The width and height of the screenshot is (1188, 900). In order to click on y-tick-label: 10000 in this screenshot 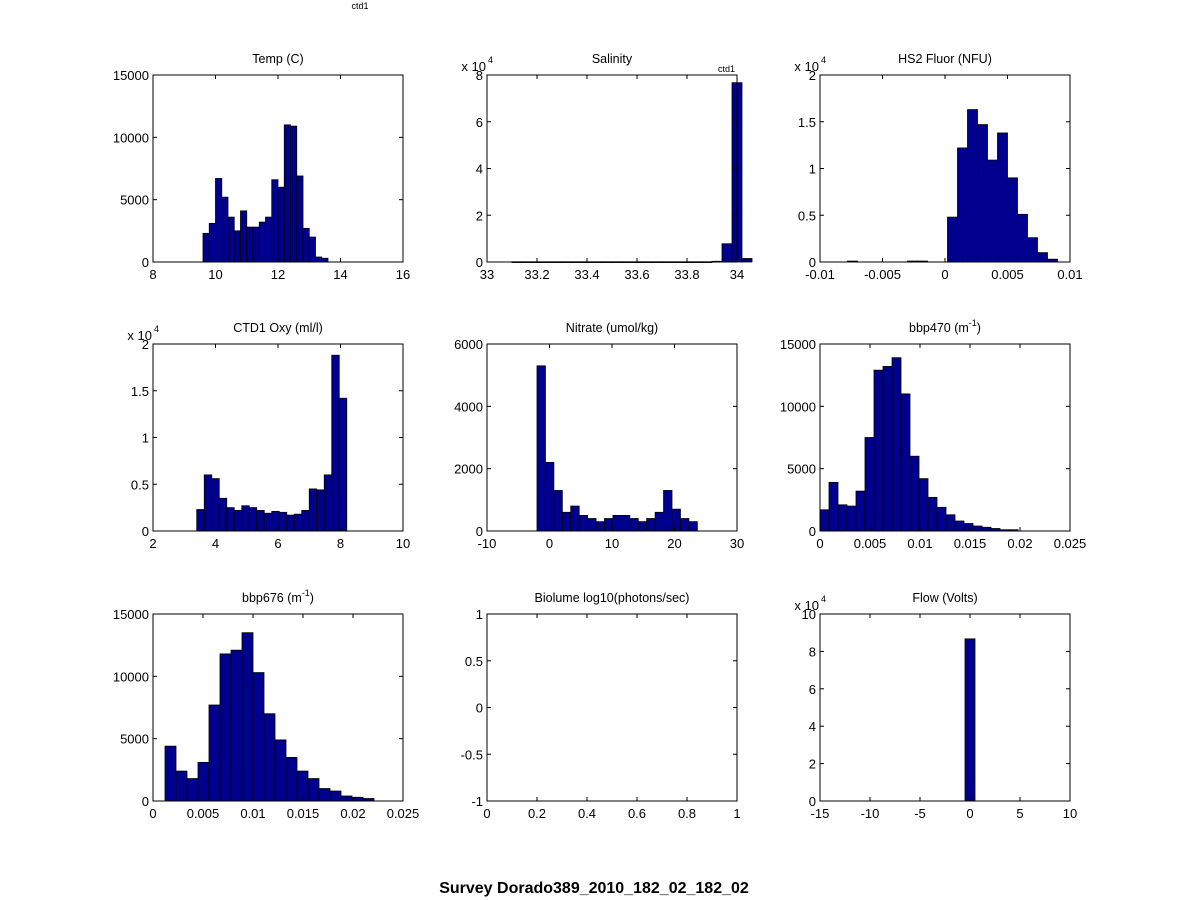, I will do `click(131, 676)`.